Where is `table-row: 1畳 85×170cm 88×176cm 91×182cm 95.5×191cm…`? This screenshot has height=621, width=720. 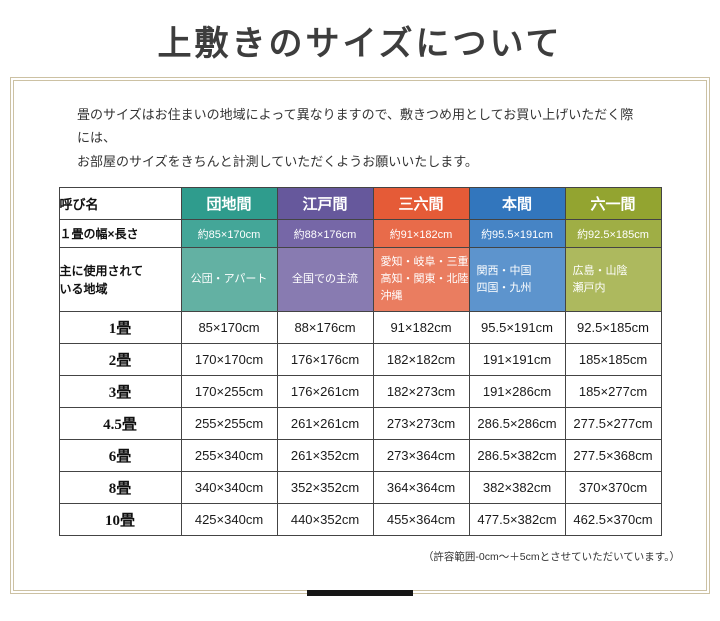 table-row: 1畳 85×170cm 88×176cm 91×182cm 95.5×191cm… is located at coordinates (360, 328).